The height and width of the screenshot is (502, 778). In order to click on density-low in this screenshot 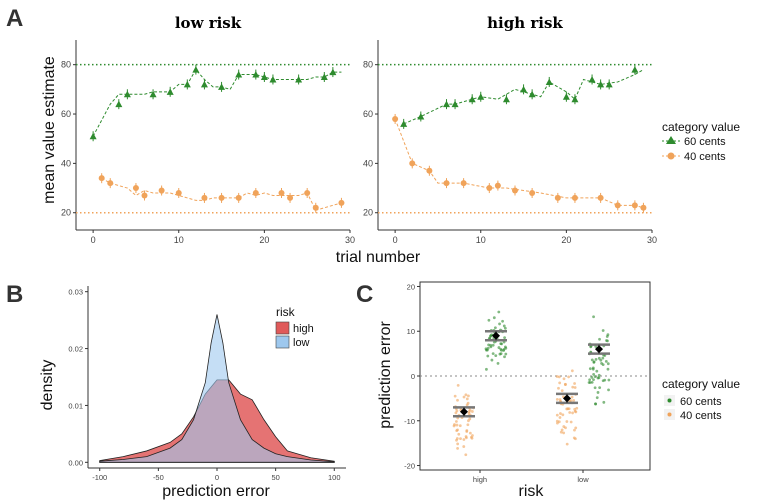, I will do `click(217, 388)`.